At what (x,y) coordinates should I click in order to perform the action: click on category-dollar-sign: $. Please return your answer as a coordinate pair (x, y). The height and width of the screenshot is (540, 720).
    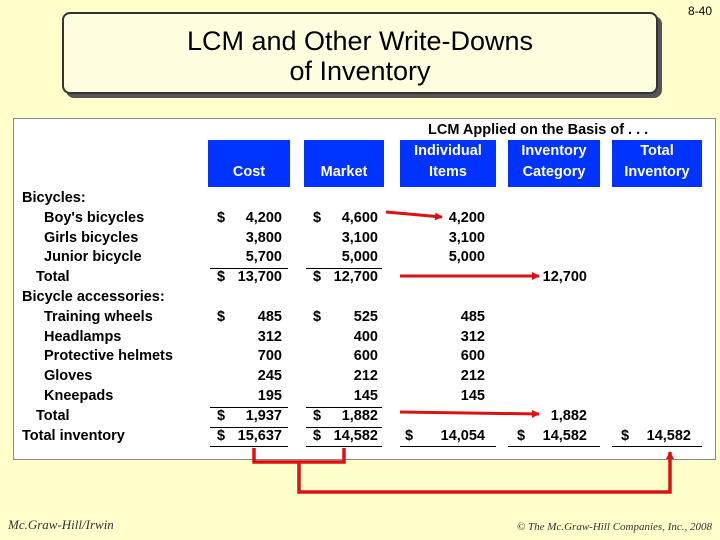
    Looking at the image, I should click on (521, 435).